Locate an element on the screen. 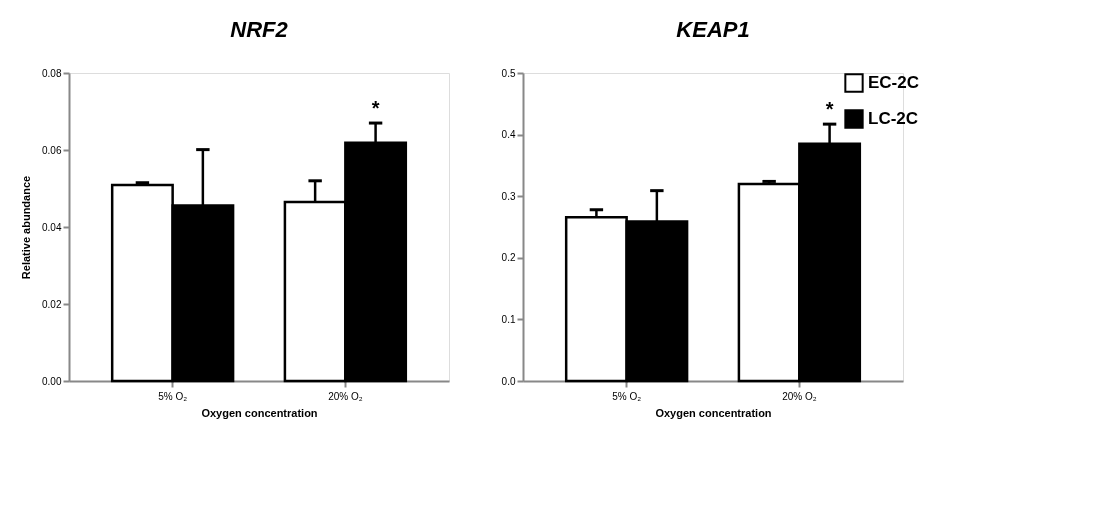 Image resolution: width=1107 pixels, height=521 pixels. legend-label: LC-2C is located at coordinates (893, 118).